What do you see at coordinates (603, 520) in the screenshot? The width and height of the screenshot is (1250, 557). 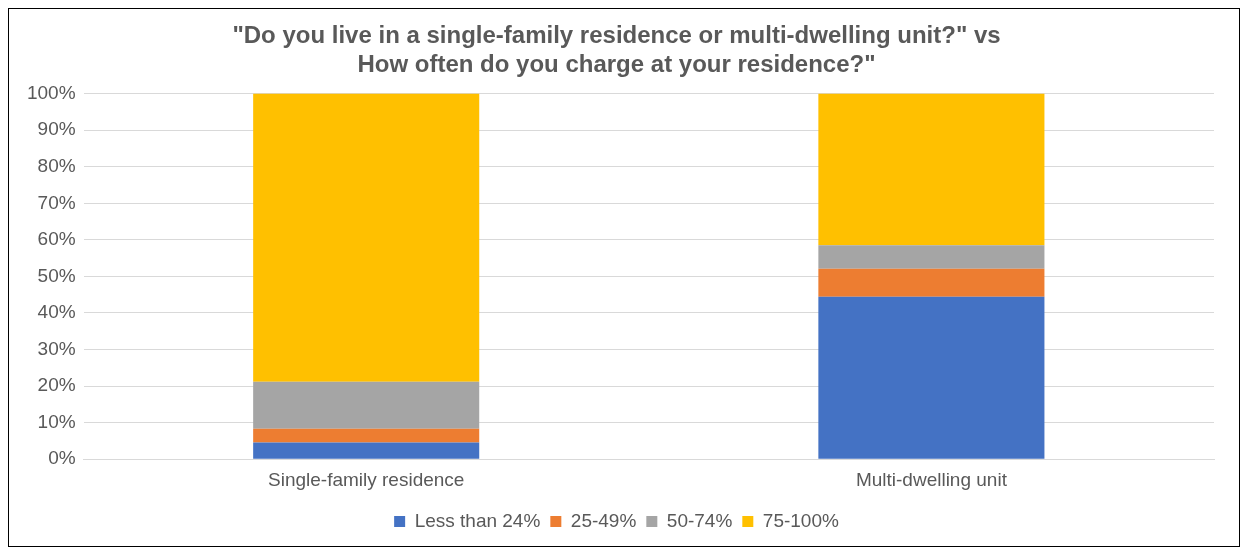 I see `legend-label: 25-49%` at bounding box center [603, 520].